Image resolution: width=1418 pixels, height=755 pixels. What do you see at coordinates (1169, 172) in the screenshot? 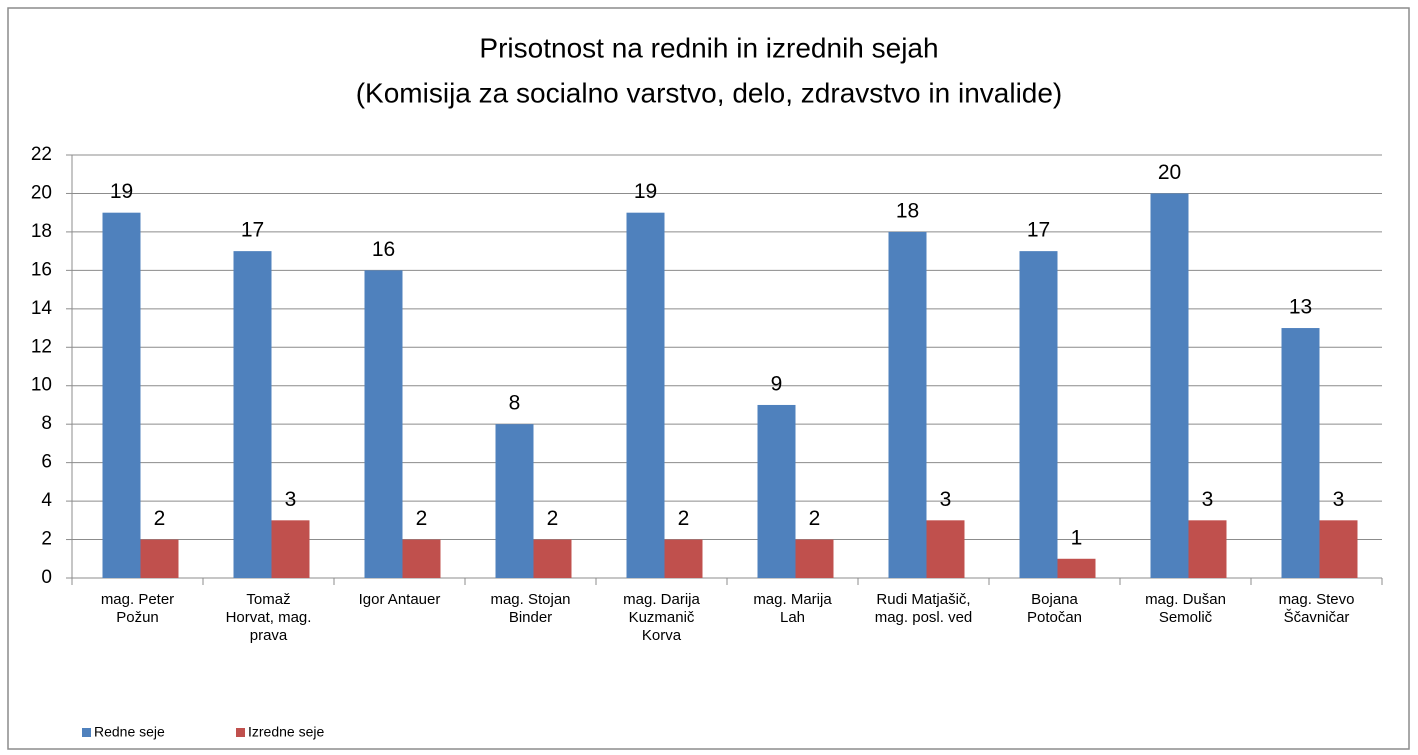
I see `data-label: 20` at bounding box center [1169, 172].